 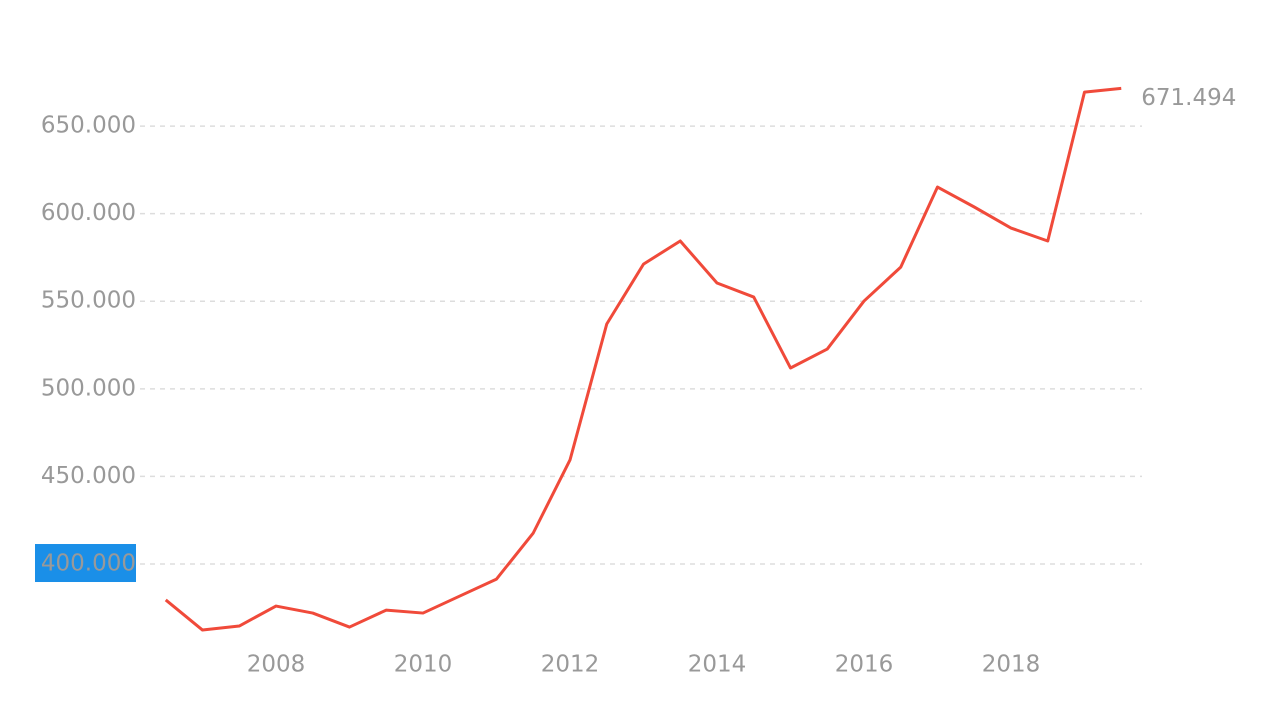 What do you see at coordinates (88, 476) in the screenshot?
I see `y-tick-label: 450.000` at bounding box center [88, 476].